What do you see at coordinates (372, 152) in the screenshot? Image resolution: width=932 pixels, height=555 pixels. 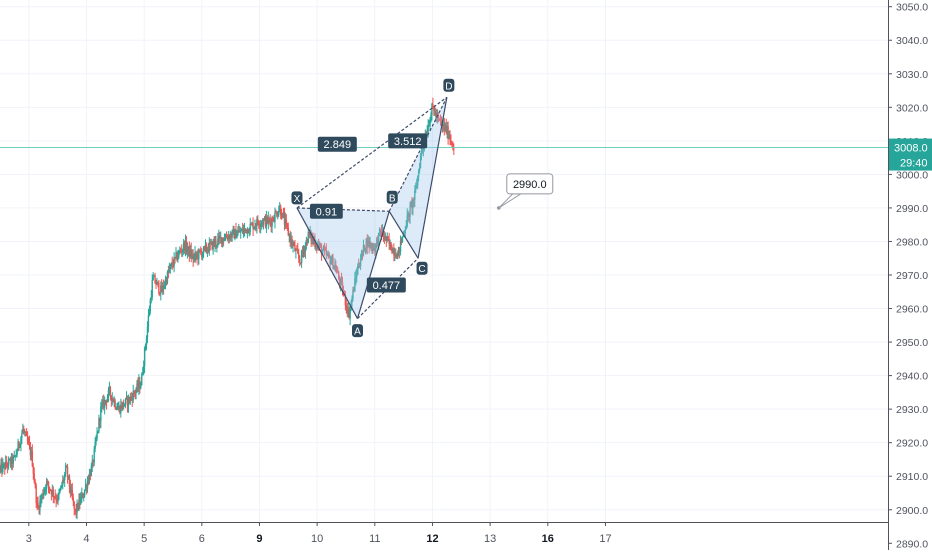 I see `pattern-leg-xd` at bounding box center [372, 152].